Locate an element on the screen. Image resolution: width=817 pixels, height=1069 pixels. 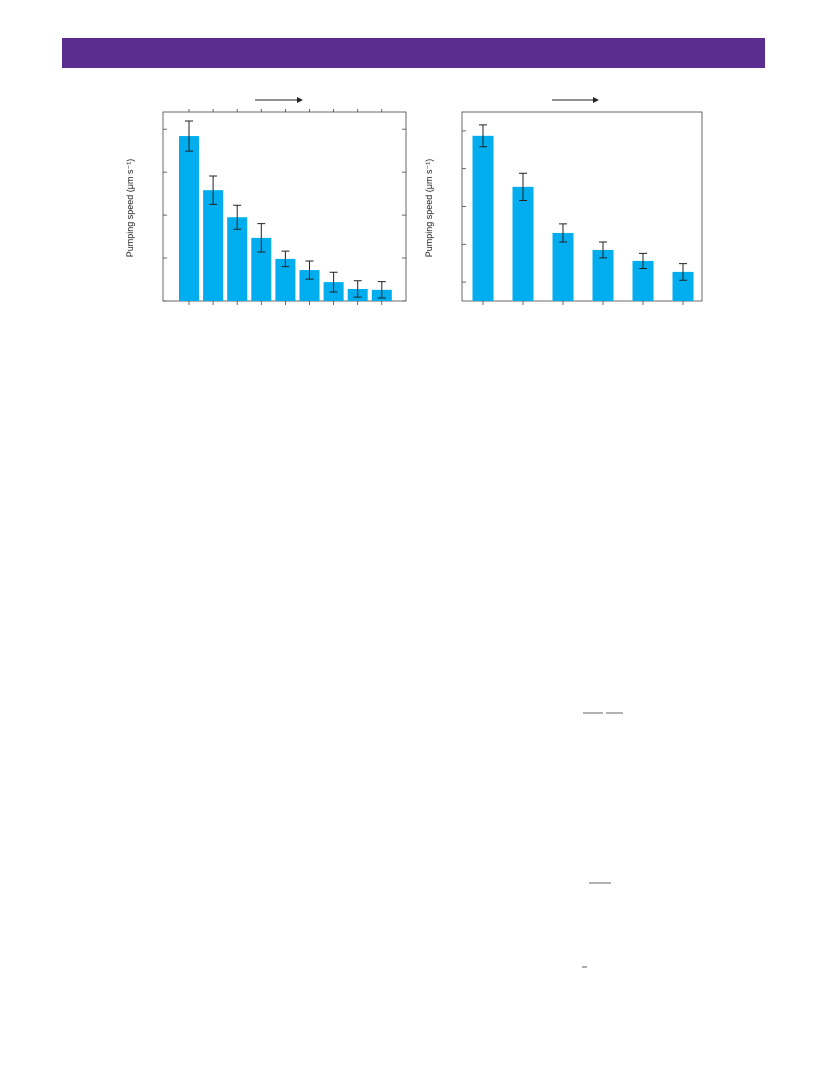
plot-frame is located at coordinates (582, 206).